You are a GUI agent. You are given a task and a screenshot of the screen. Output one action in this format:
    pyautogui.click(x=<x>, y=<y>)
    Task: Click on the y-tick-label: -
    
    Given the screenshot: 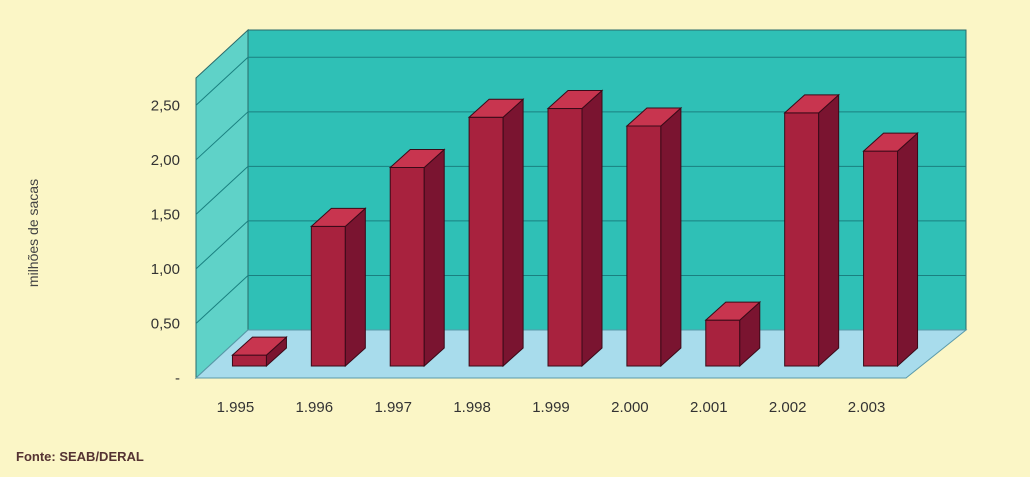 What is the action you would take?
    pyautogui.click(x=177, y=378)
    